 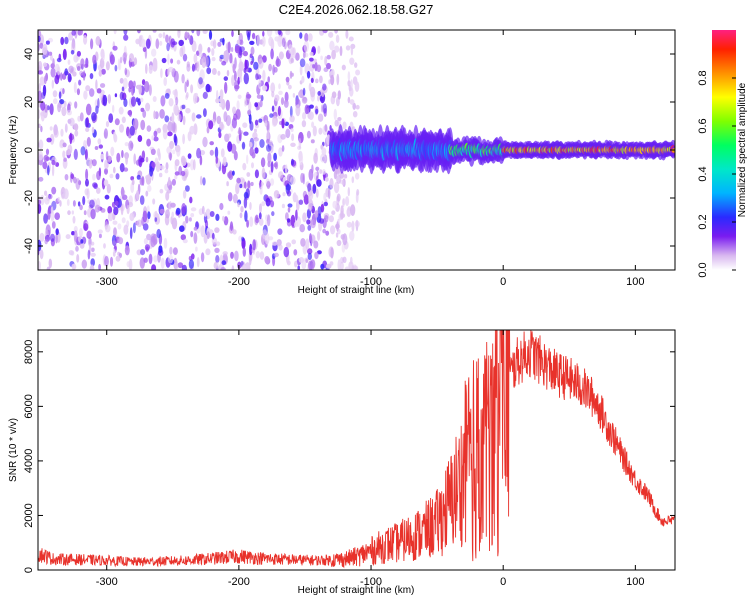 I want to click on colorbar-tick-label: 0.6, so click(x=703, y=125).